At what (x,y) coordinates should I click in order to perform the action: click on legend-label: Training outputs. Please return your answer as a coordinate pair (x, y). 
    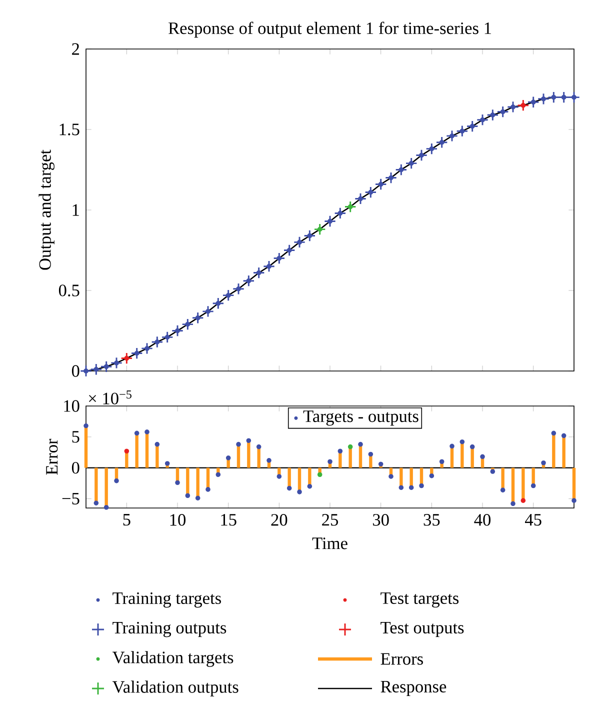
    Looking at the image, I should click on (169, 630).